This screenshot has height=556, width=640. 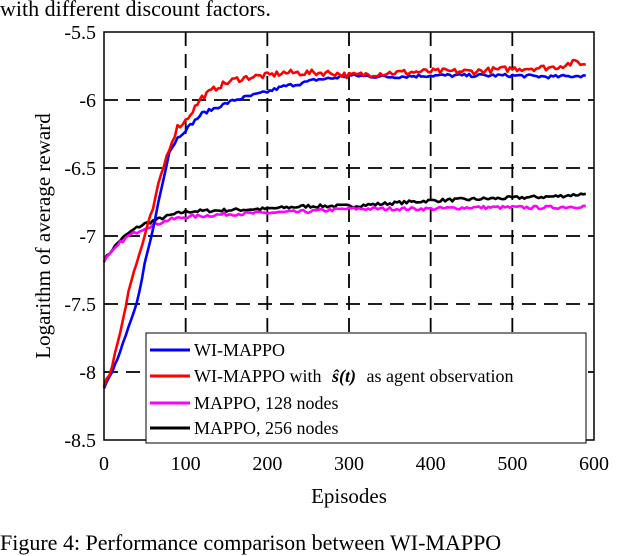 What do you see at coordinates (186, 464) in the screenshot?
I see `x-tick-label: 100` at bounding box center [186, 464].